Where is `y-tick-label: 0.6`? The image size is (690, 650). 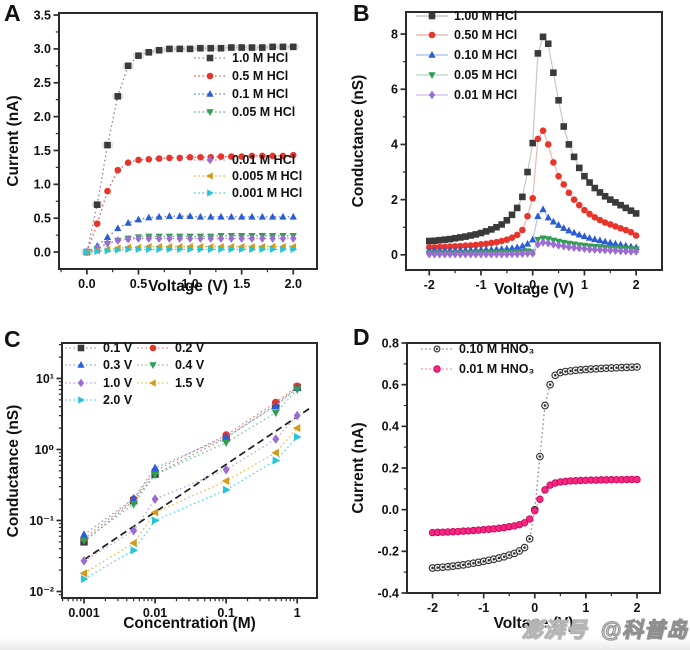
y-tick-label: 0.6 is located at coordinates (390, 385).